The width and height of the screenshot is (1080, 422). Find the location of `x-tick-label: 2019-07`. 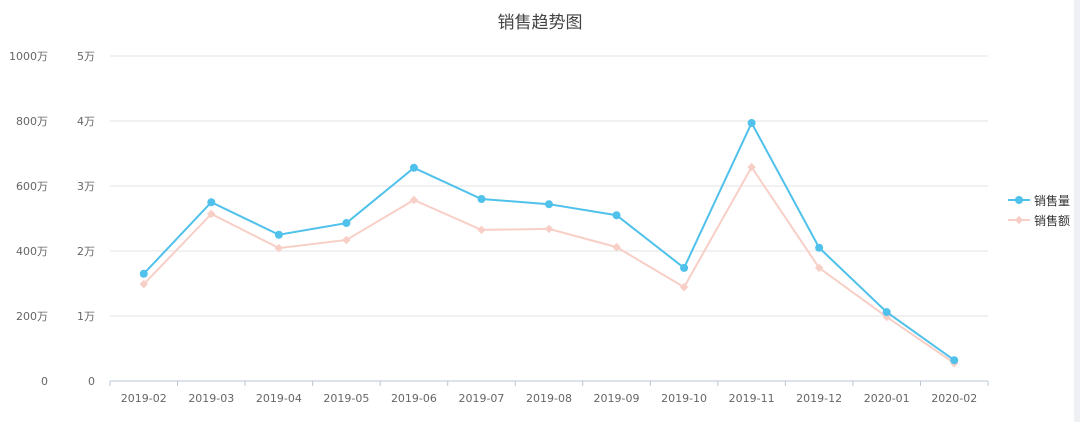

x-tick-label: 2019-07 is located at coordinates (481, 398).